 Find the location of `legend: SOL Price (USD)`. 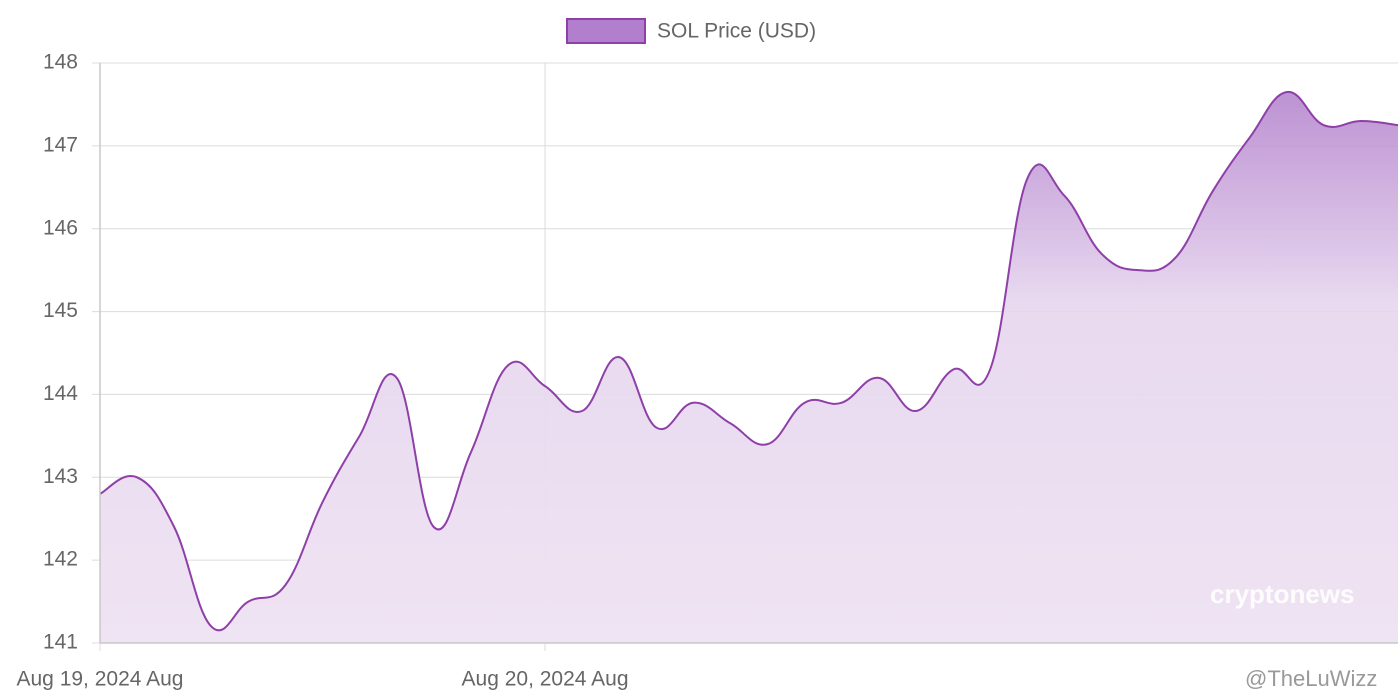

legend: SOL Price (USD) is located at coordinates (691, 31).